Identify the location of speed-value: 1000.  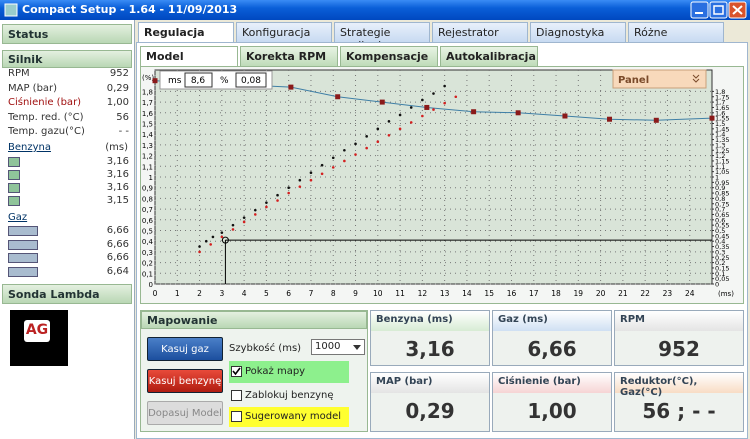
(328, 346).